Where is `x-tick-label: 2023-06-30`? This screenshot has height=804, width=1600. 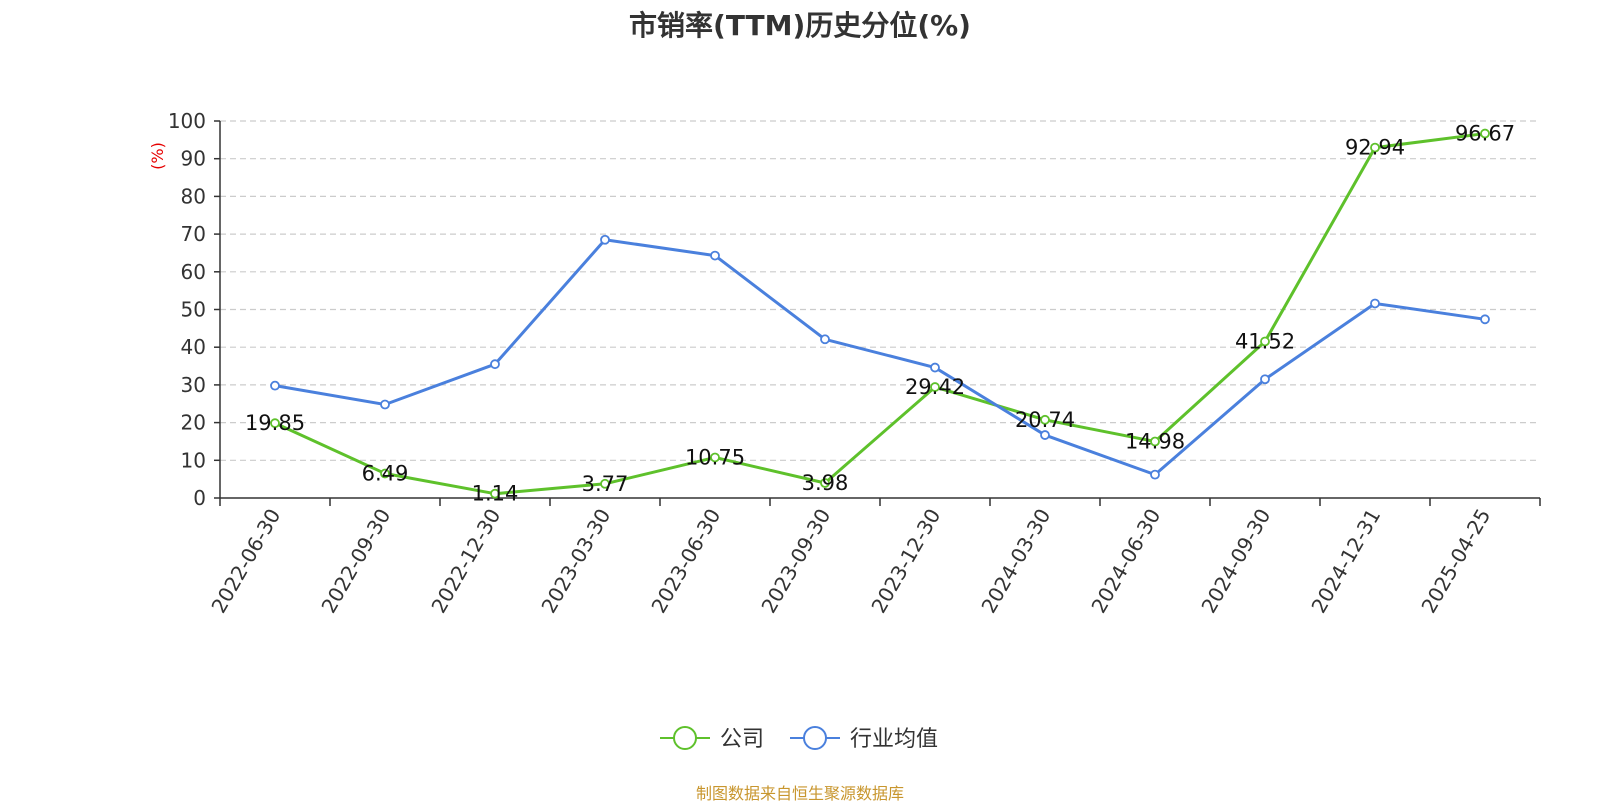
x-tick-label: 2023-06-30 is located at coordinates (685, 561).